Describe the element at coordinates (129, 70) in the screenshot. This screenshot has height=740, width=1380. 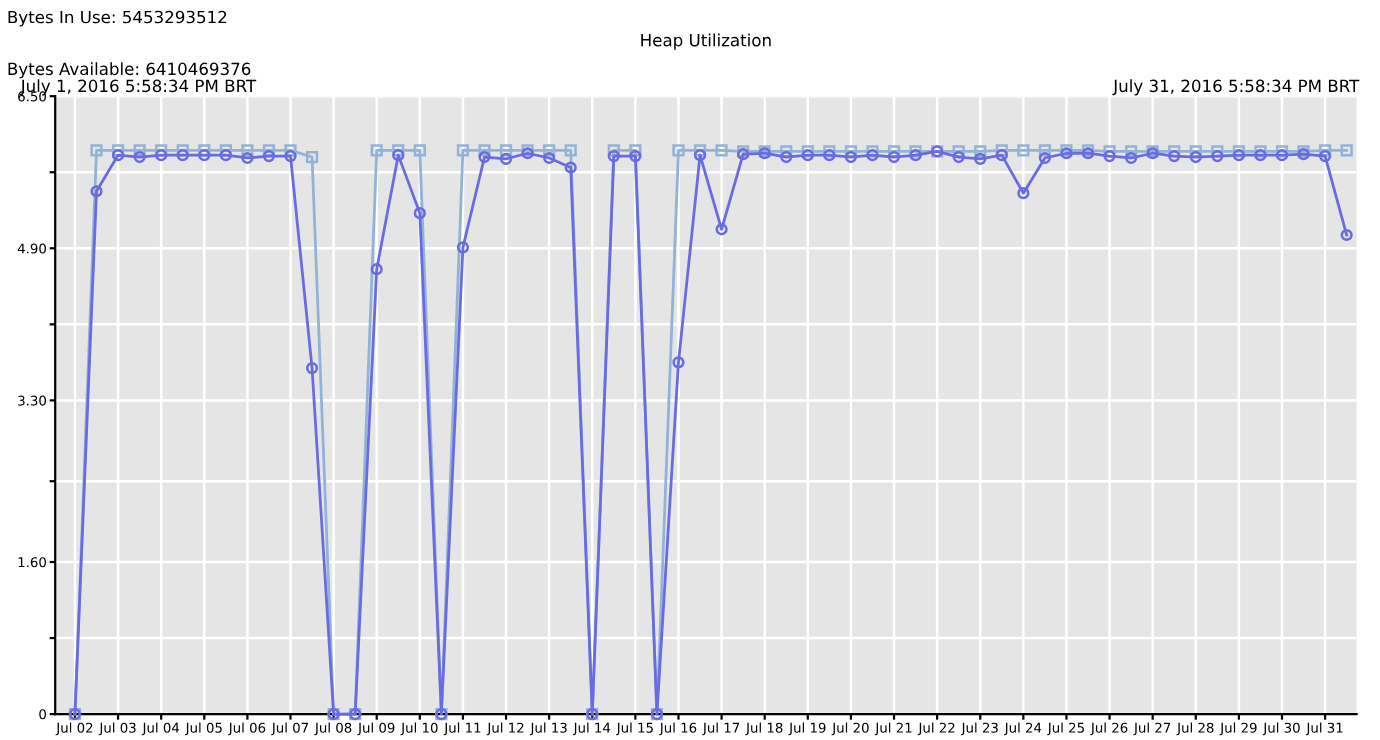
I see `text: Bytes Available: 6410469376` at that location.